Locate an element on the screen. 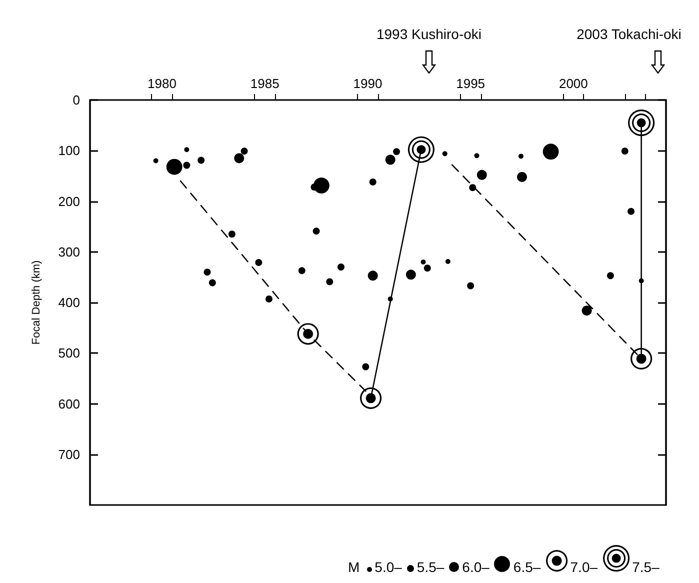 The width and height of the screenshot is (699, 583). y-tick-label: 500 is located at coordinates (69, 353).